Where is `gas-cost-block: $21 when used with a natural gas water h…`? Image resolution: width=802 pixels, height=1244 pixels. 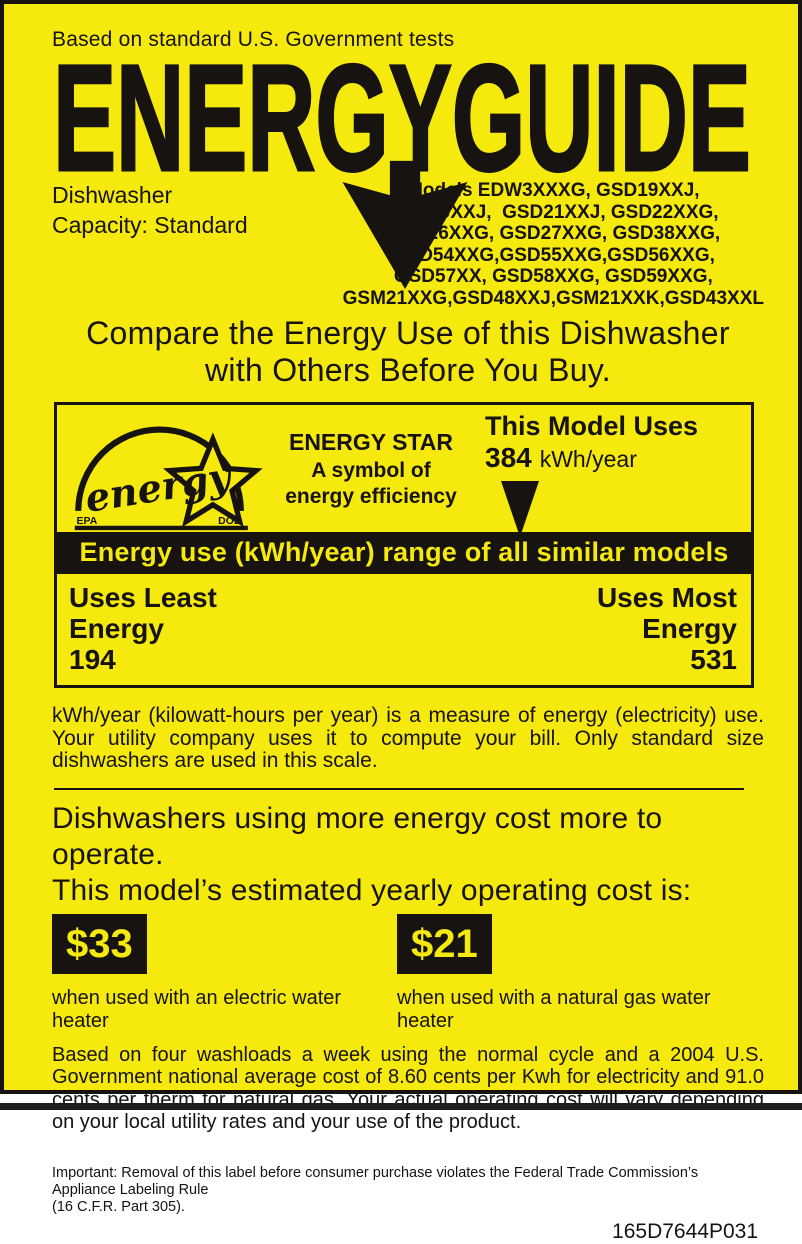 gas-cost-block: $21 when used with a natural gas water h… is located at coordinates (580, 973).